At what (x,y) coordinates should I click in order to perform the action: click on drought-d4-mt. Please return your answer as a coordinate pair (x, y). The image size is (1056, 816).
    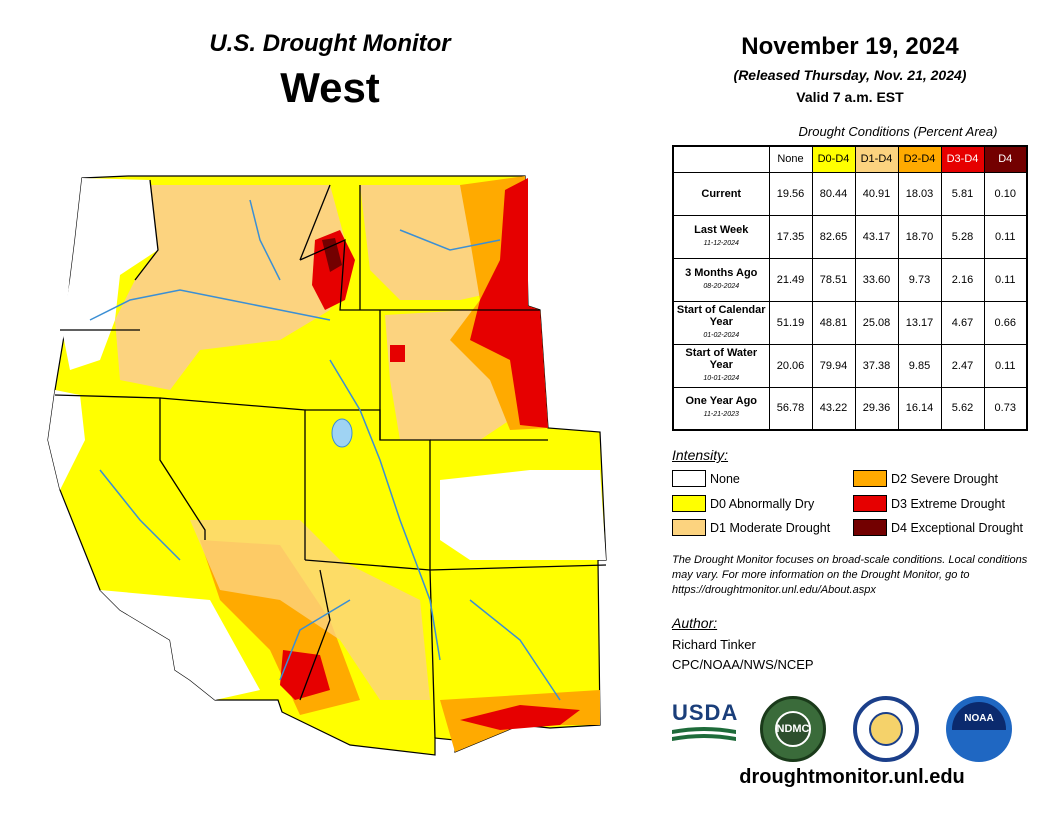
    Looking at the image, I should click on (332, 255).